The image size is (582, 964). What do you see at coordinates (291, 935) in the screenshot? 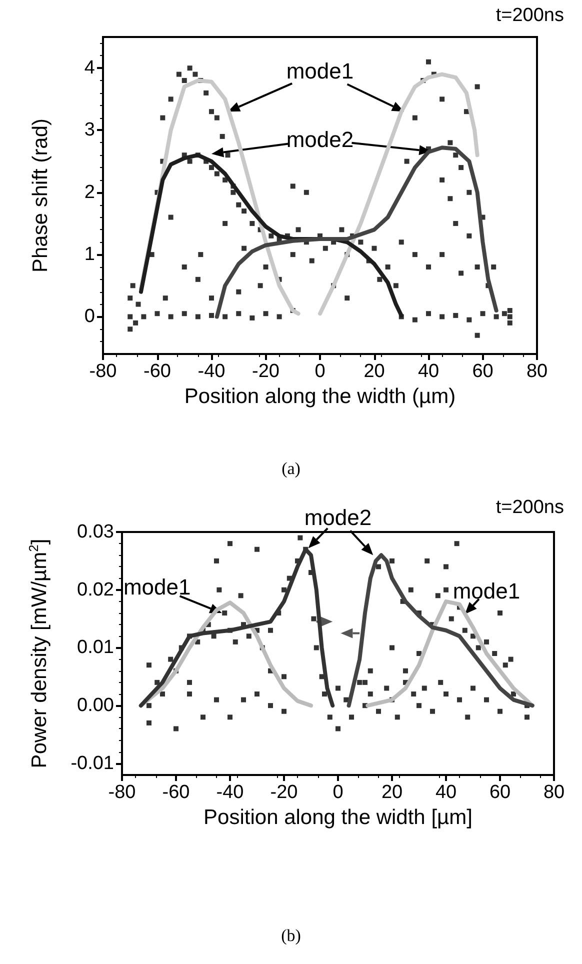
I see `text: (b)` at bounding box center [291, 935].